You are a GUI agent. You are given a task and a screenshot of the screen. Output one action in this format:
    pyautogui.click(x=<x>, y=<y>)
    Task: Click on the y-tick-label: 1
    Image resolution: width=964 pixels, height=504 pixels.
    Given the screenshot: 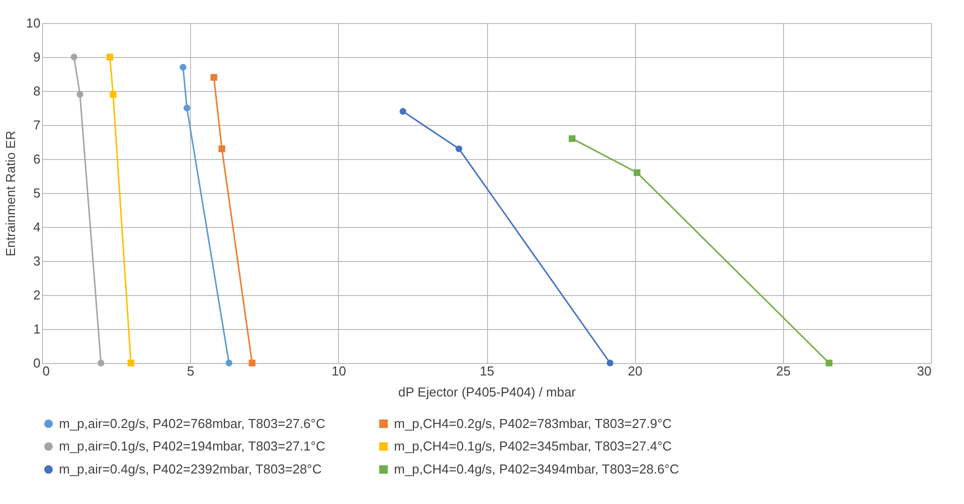 What is the action you would take?
    pyautogui.click(x=36, y=329)
    